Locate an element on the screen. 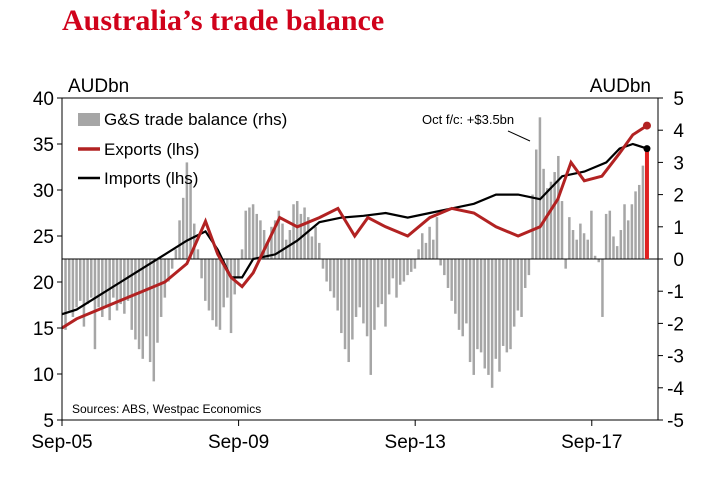 Image resolution: width=719 pixels, height=481 pixels. right-tick-label: 0 is located at coordinates (678, 260).